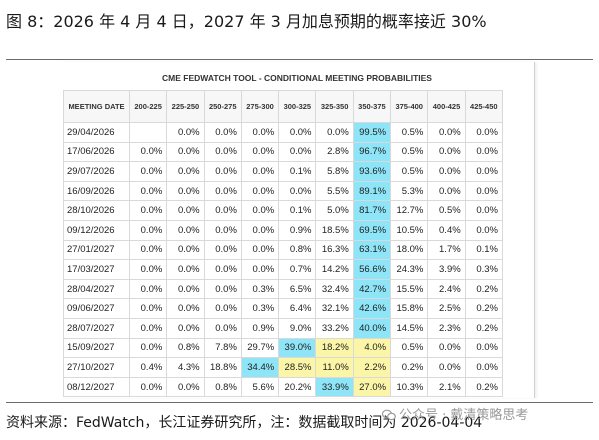 The height and width of the screenshot is (440, 599). What do you see at coordinates (222, 367) in the screenshot?
I see `probability-cell: 18.8%` at bounding box center [222, 367].